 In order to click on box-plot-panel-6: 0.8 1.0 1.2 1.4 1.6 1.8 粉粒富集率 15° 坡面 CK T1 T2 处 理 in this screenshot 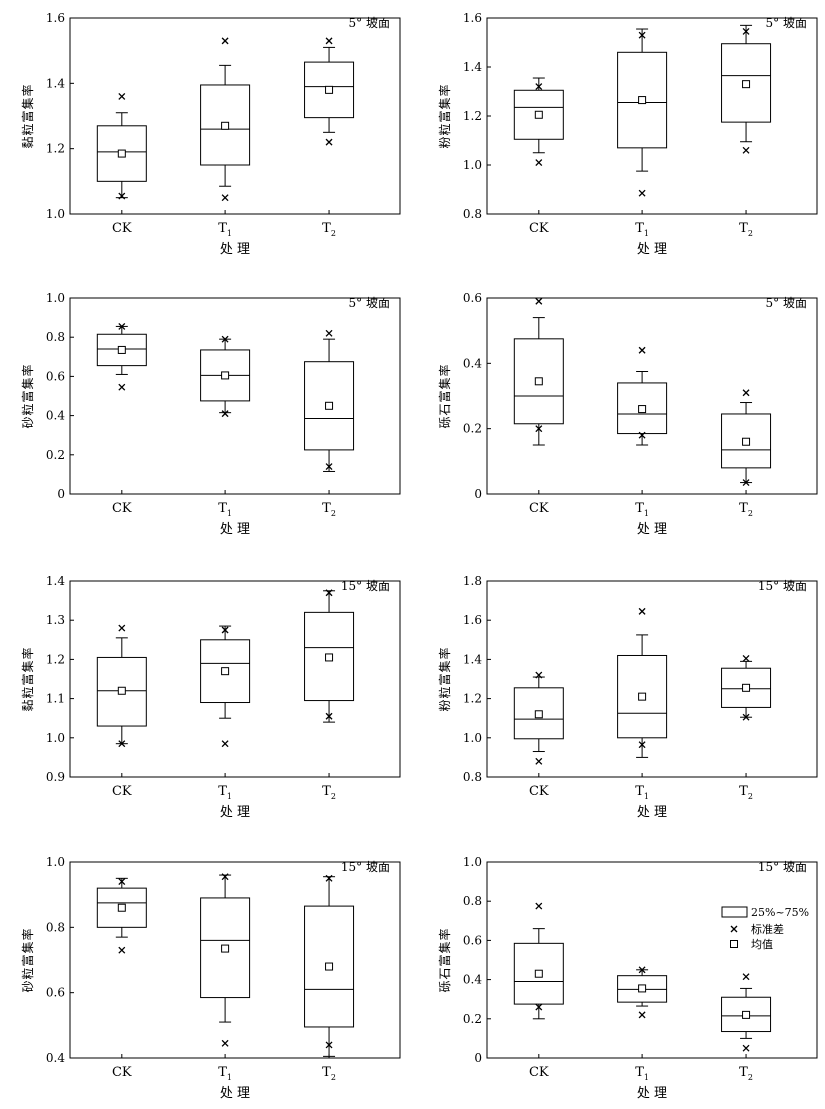, I will do `click(627, 697)`.